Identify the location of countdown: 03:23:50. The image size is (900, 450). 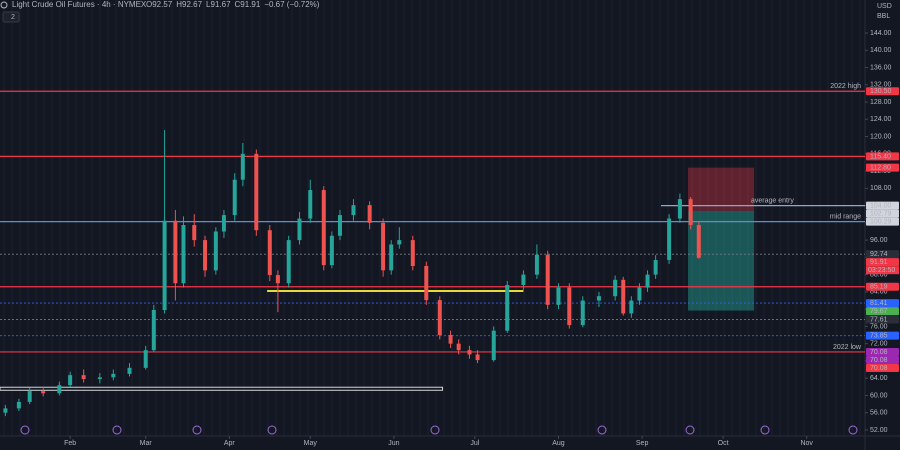
(881, 270).